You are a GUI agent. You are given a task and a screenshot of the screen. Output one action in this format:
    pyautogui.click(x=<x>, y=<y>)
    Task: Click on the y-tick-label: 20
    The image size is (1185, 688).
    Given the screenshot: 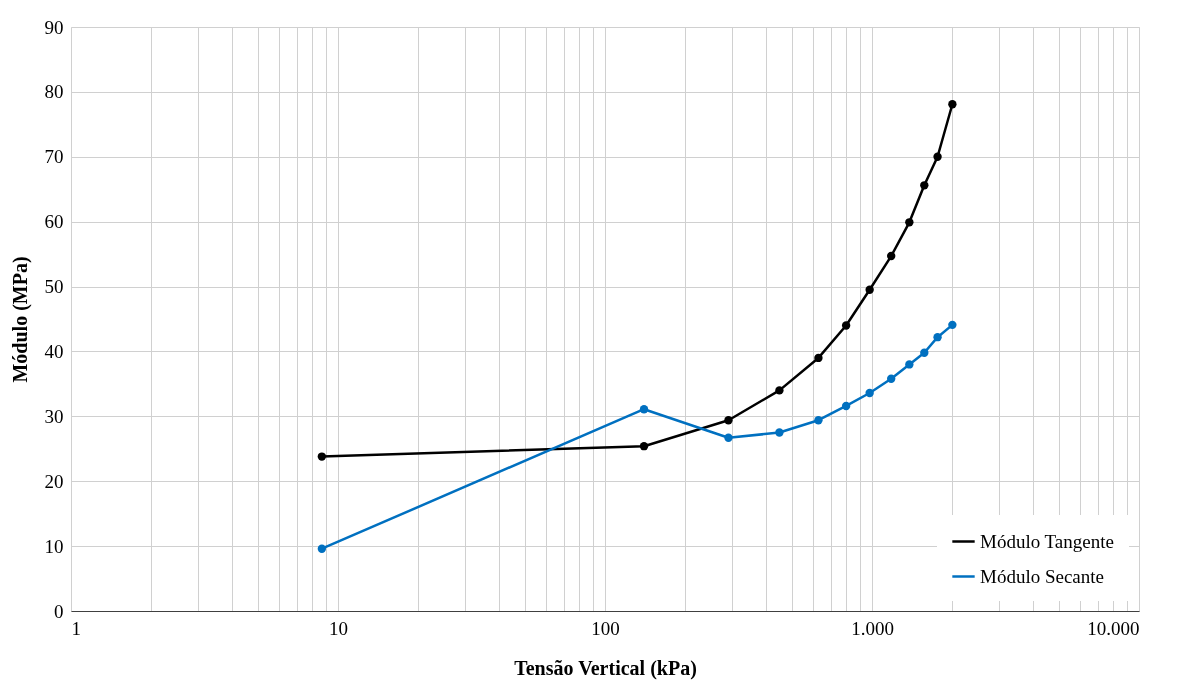 What is the action you would take?
    pyautogui.click(x=54, y=481)
    